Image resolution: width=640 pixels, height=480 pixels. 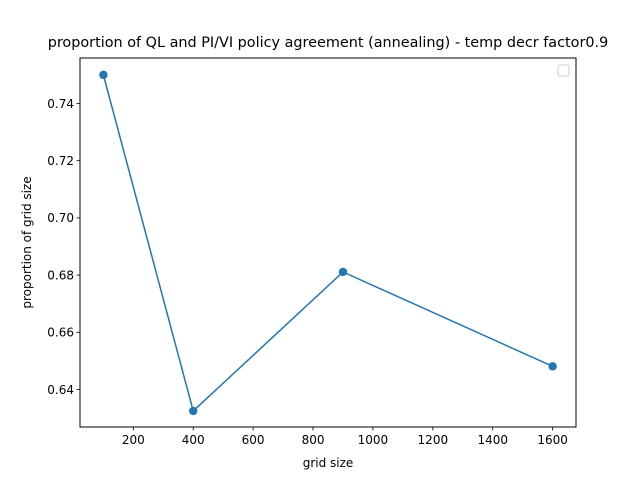 What do you see at coordinates (433, 440) in the screenshot?
I see `x-tick-label: 1200` at bounding box center [433, 440].